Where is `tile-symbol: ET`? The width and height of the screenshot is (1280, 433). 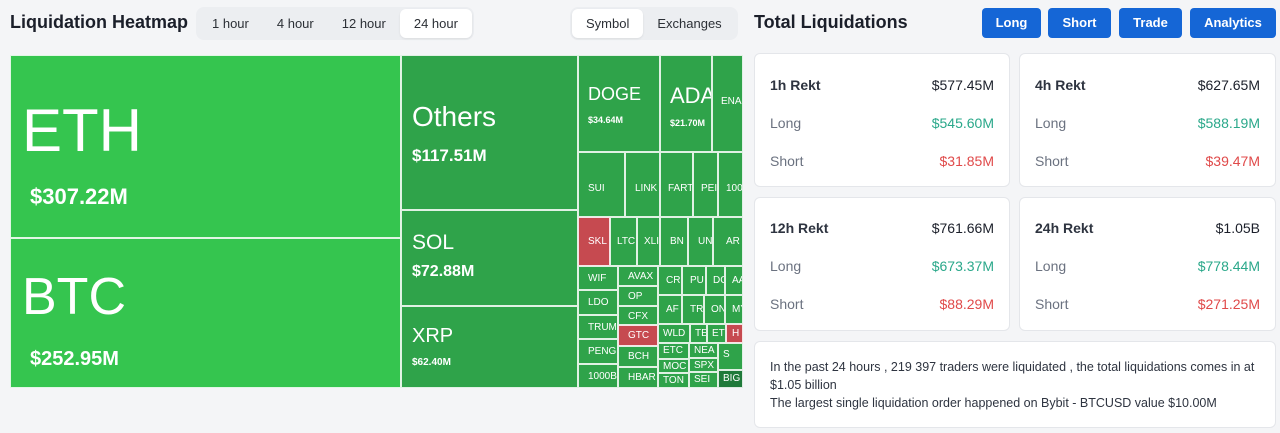
tile-symbol: ET is located at coordinates (718, 333).